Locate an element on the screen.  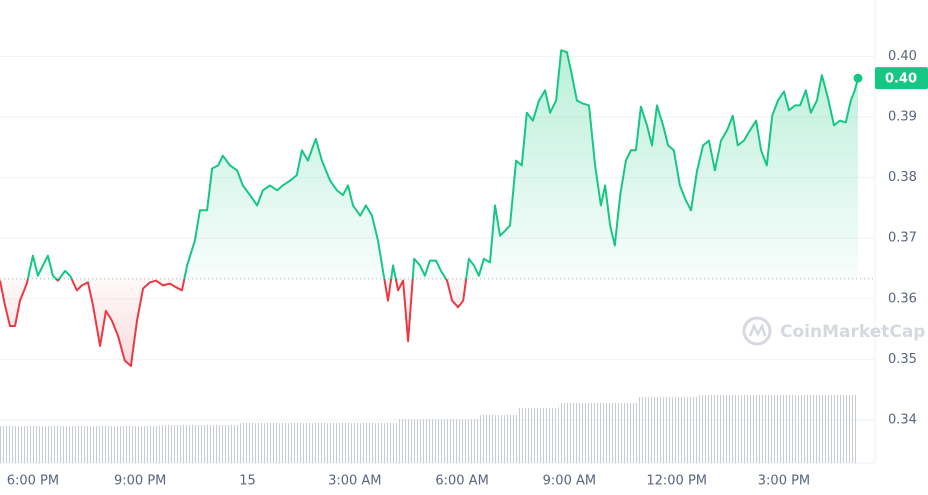
x-tick-label: 9:00 AM is located at coordinates (569, 481).